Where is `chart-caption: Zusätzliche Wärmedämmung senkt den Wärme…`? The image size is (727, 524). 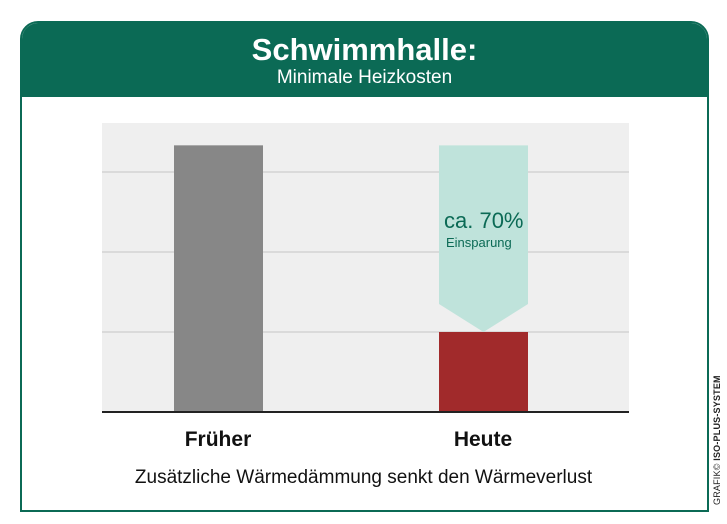
chart-caption: Zusätzliche Wärmedämmung senkt den Wärme… is located at coordinates (363, 477).